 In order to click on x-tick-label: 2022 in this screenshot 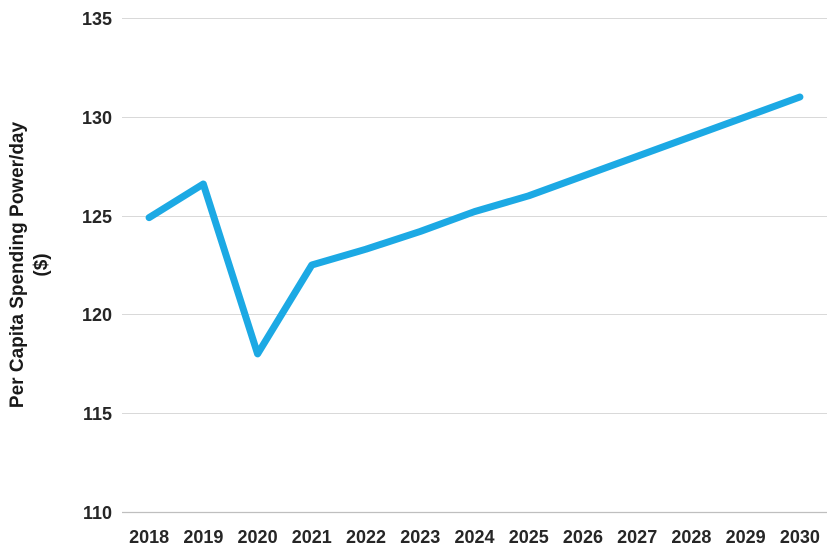, I will do `click(366, 537)`.